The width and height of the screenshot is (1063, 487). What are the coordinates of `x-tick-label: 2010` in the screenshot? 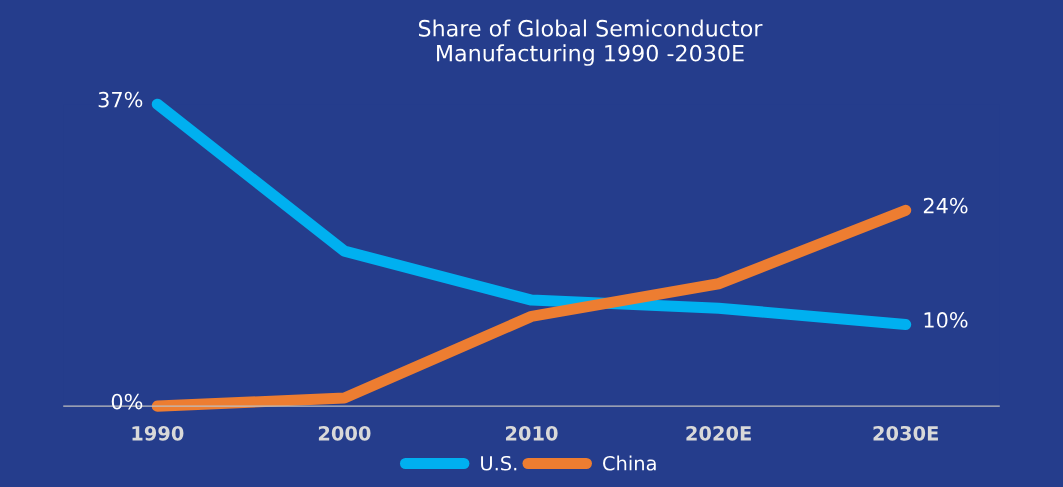 It's located at (531, 433).